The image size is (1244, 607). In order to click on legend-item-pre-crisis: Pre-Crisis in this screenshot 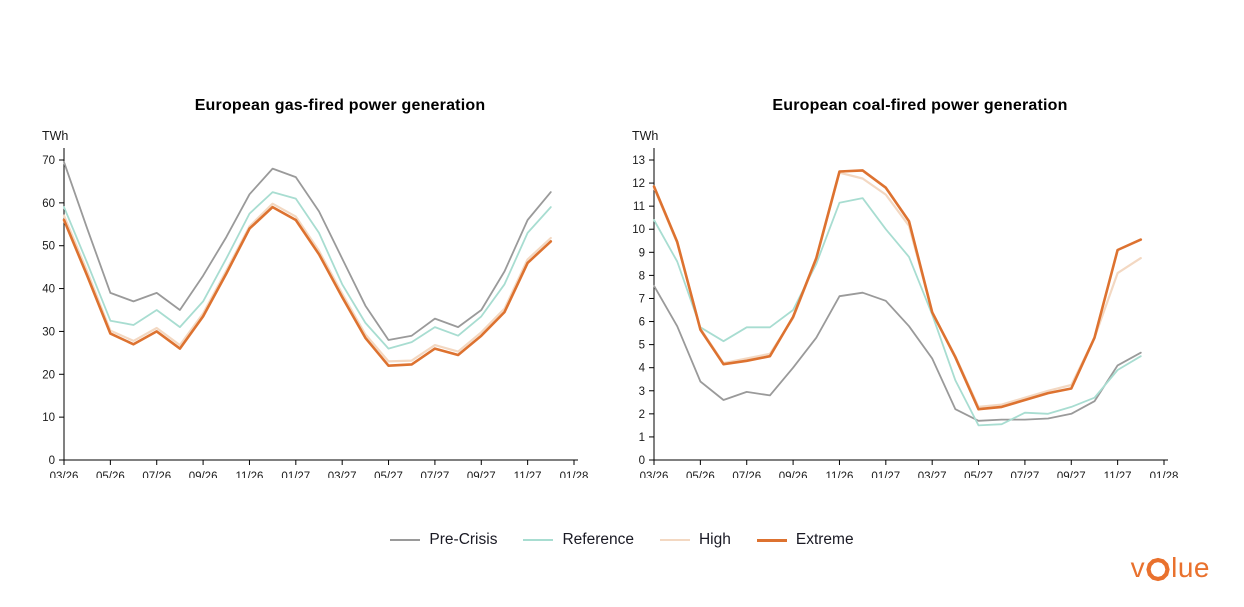, I will do `click(443, 540)`.